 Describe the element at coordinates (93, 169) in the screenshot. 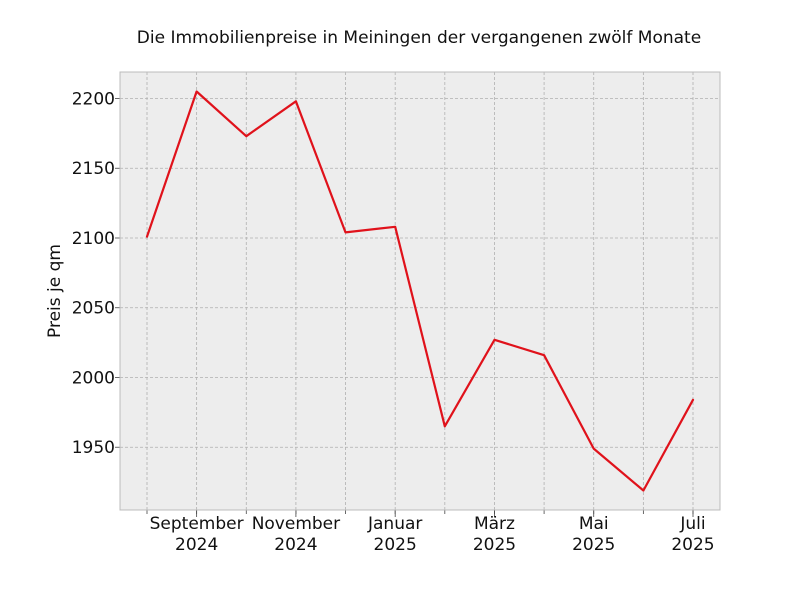

I see `y-tick-label: 2150` at that location.